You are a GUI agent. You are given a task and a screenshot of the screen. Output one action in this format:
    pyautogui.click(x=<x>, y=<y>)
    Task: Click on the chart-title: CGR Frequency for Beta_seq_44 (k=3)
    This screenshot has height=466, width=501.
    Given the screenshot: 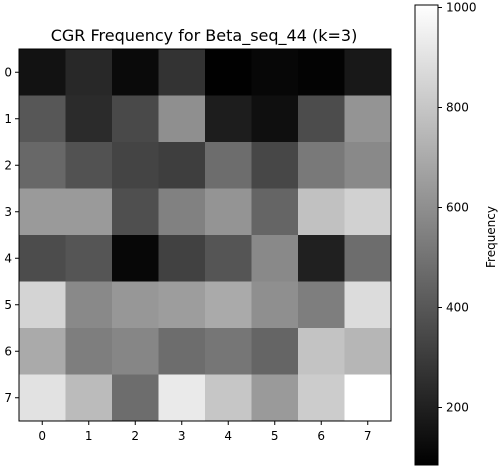 What is the action you would take?
    pyautogui.click(x=204, y=36)
    